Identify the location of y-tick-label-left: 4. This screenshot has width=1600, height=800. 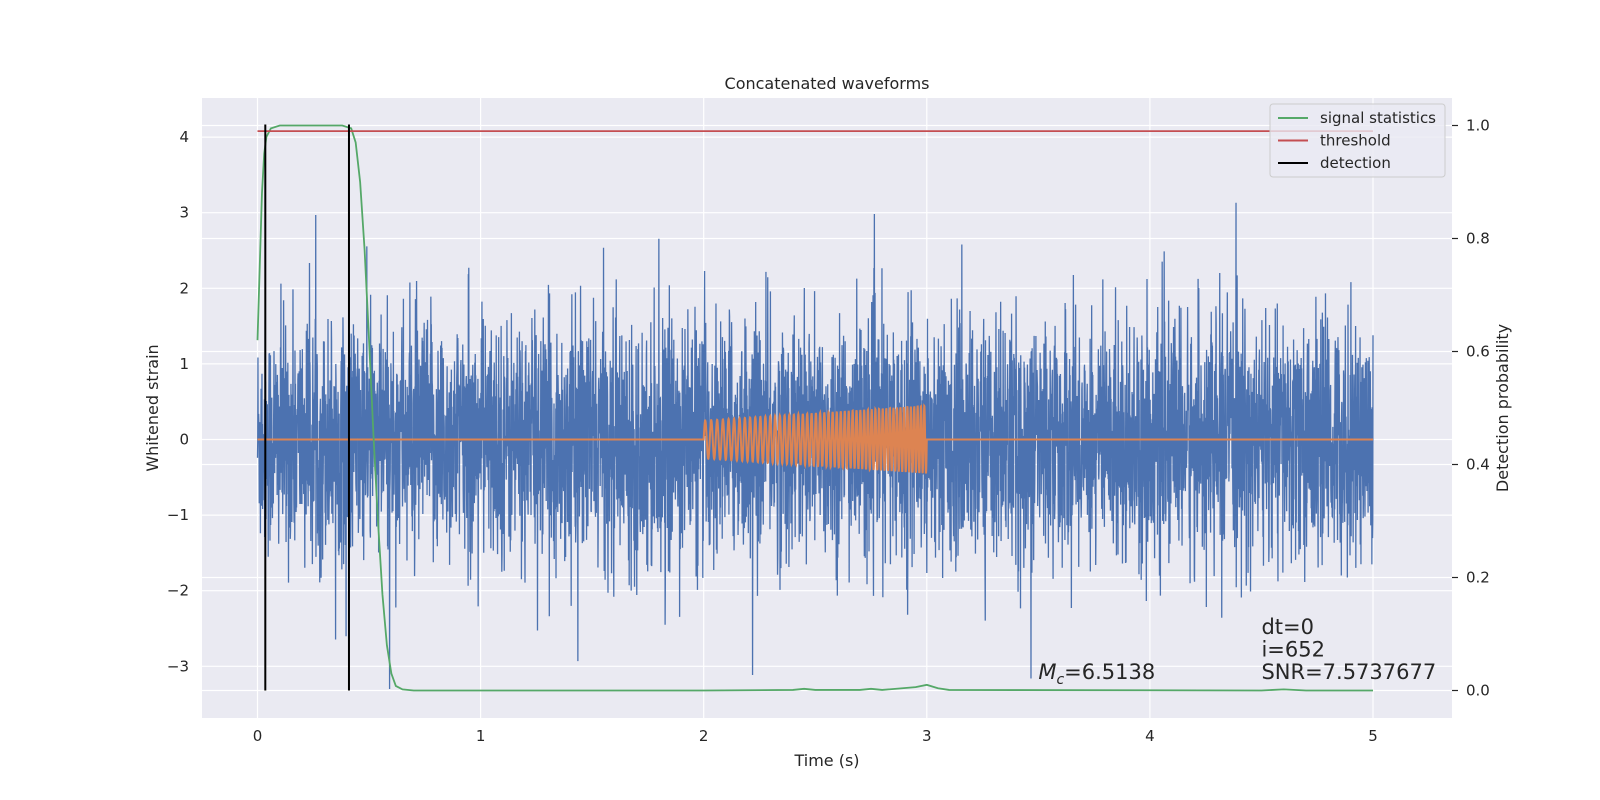
(184, 137).